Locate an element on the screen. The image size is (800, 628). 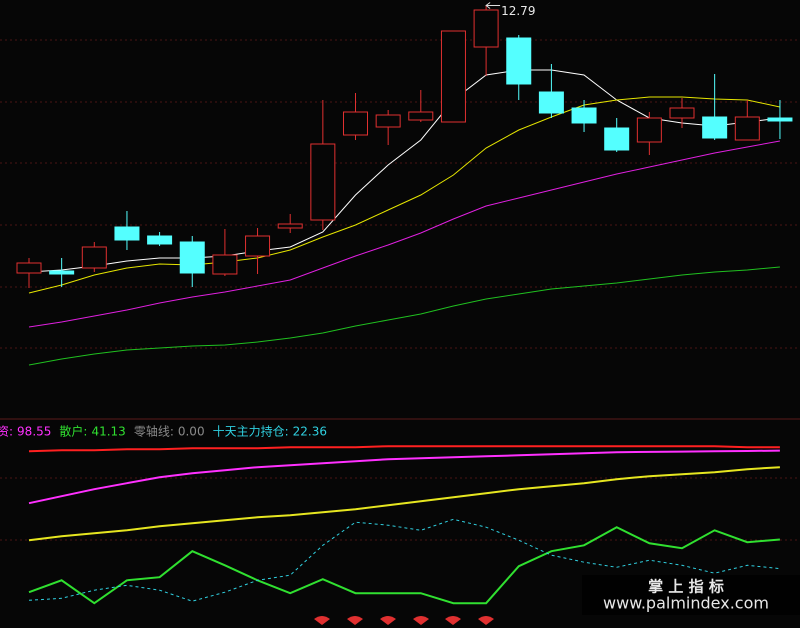
annotation-arrow is located at coordinates (493, 5).